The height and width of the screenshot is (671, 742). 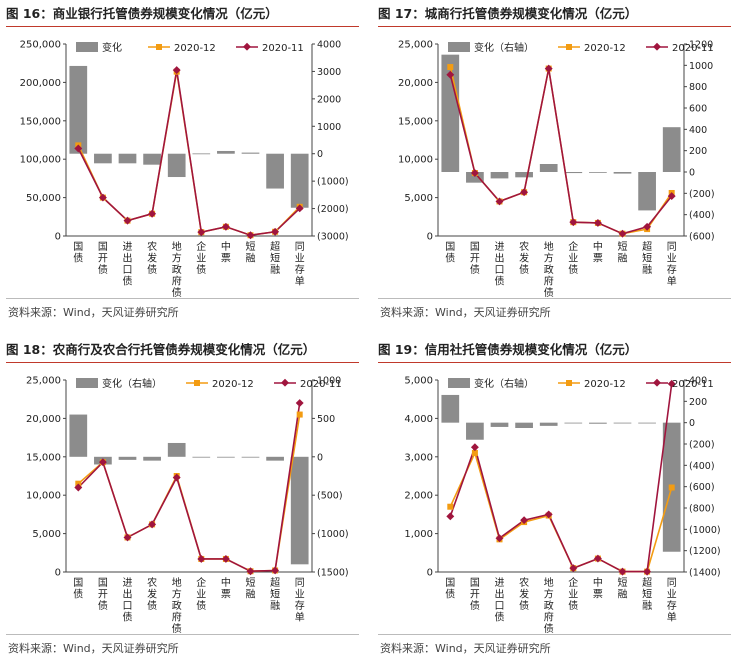 What do you see at coordinates (333, 573) in the screenshot?
I see `right-axis-tick-label: (1500)` at bounding box center [333, 573].